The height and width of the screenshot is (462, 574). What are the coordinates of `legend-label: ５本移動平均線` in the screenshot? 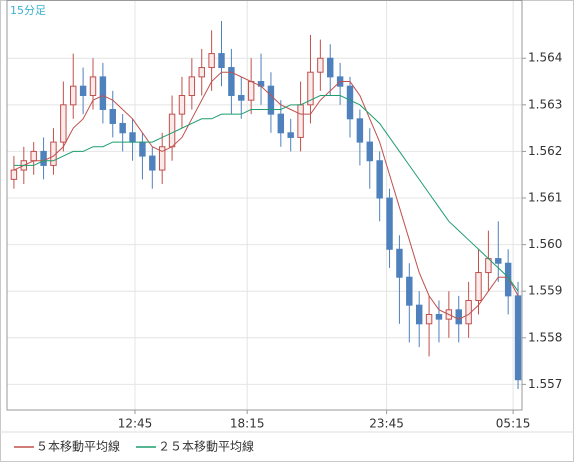 It's located at (78, 446).